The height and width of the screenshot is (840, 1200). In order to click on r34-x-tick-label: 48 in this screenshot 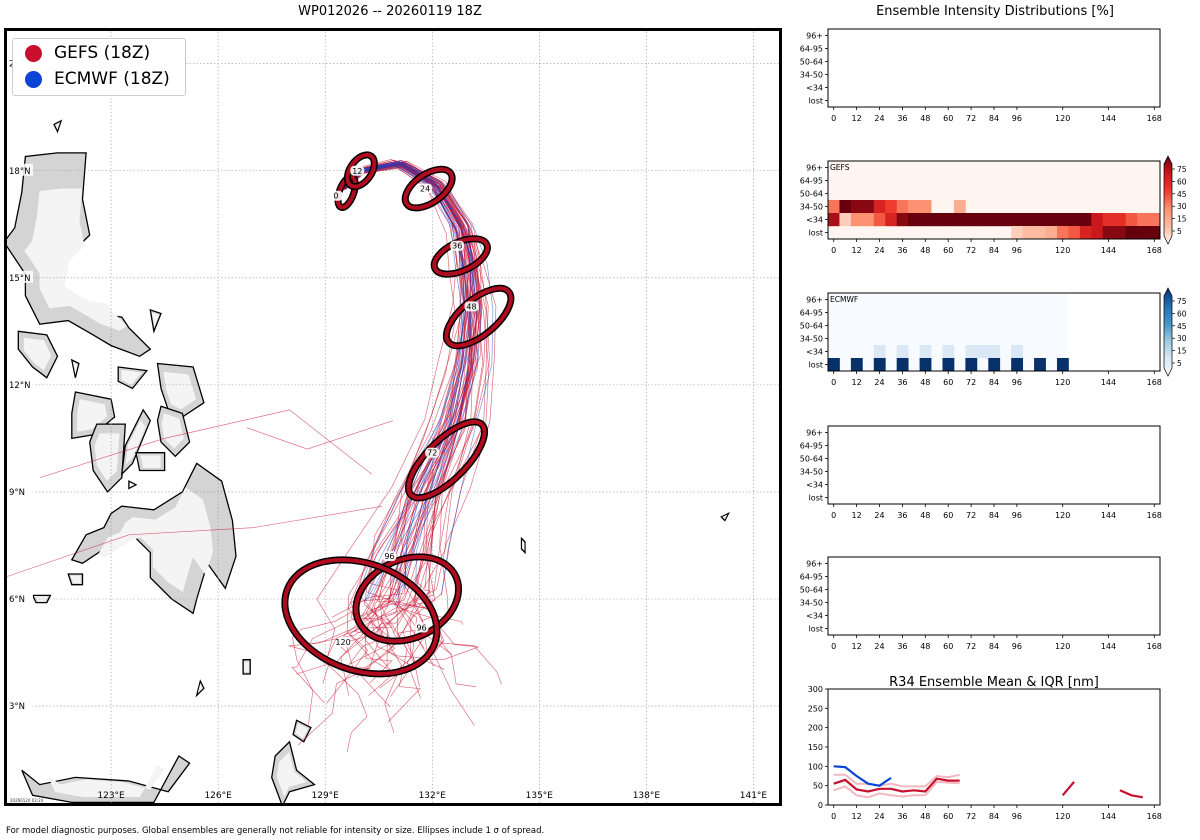, I will do `click(925, 816)`.